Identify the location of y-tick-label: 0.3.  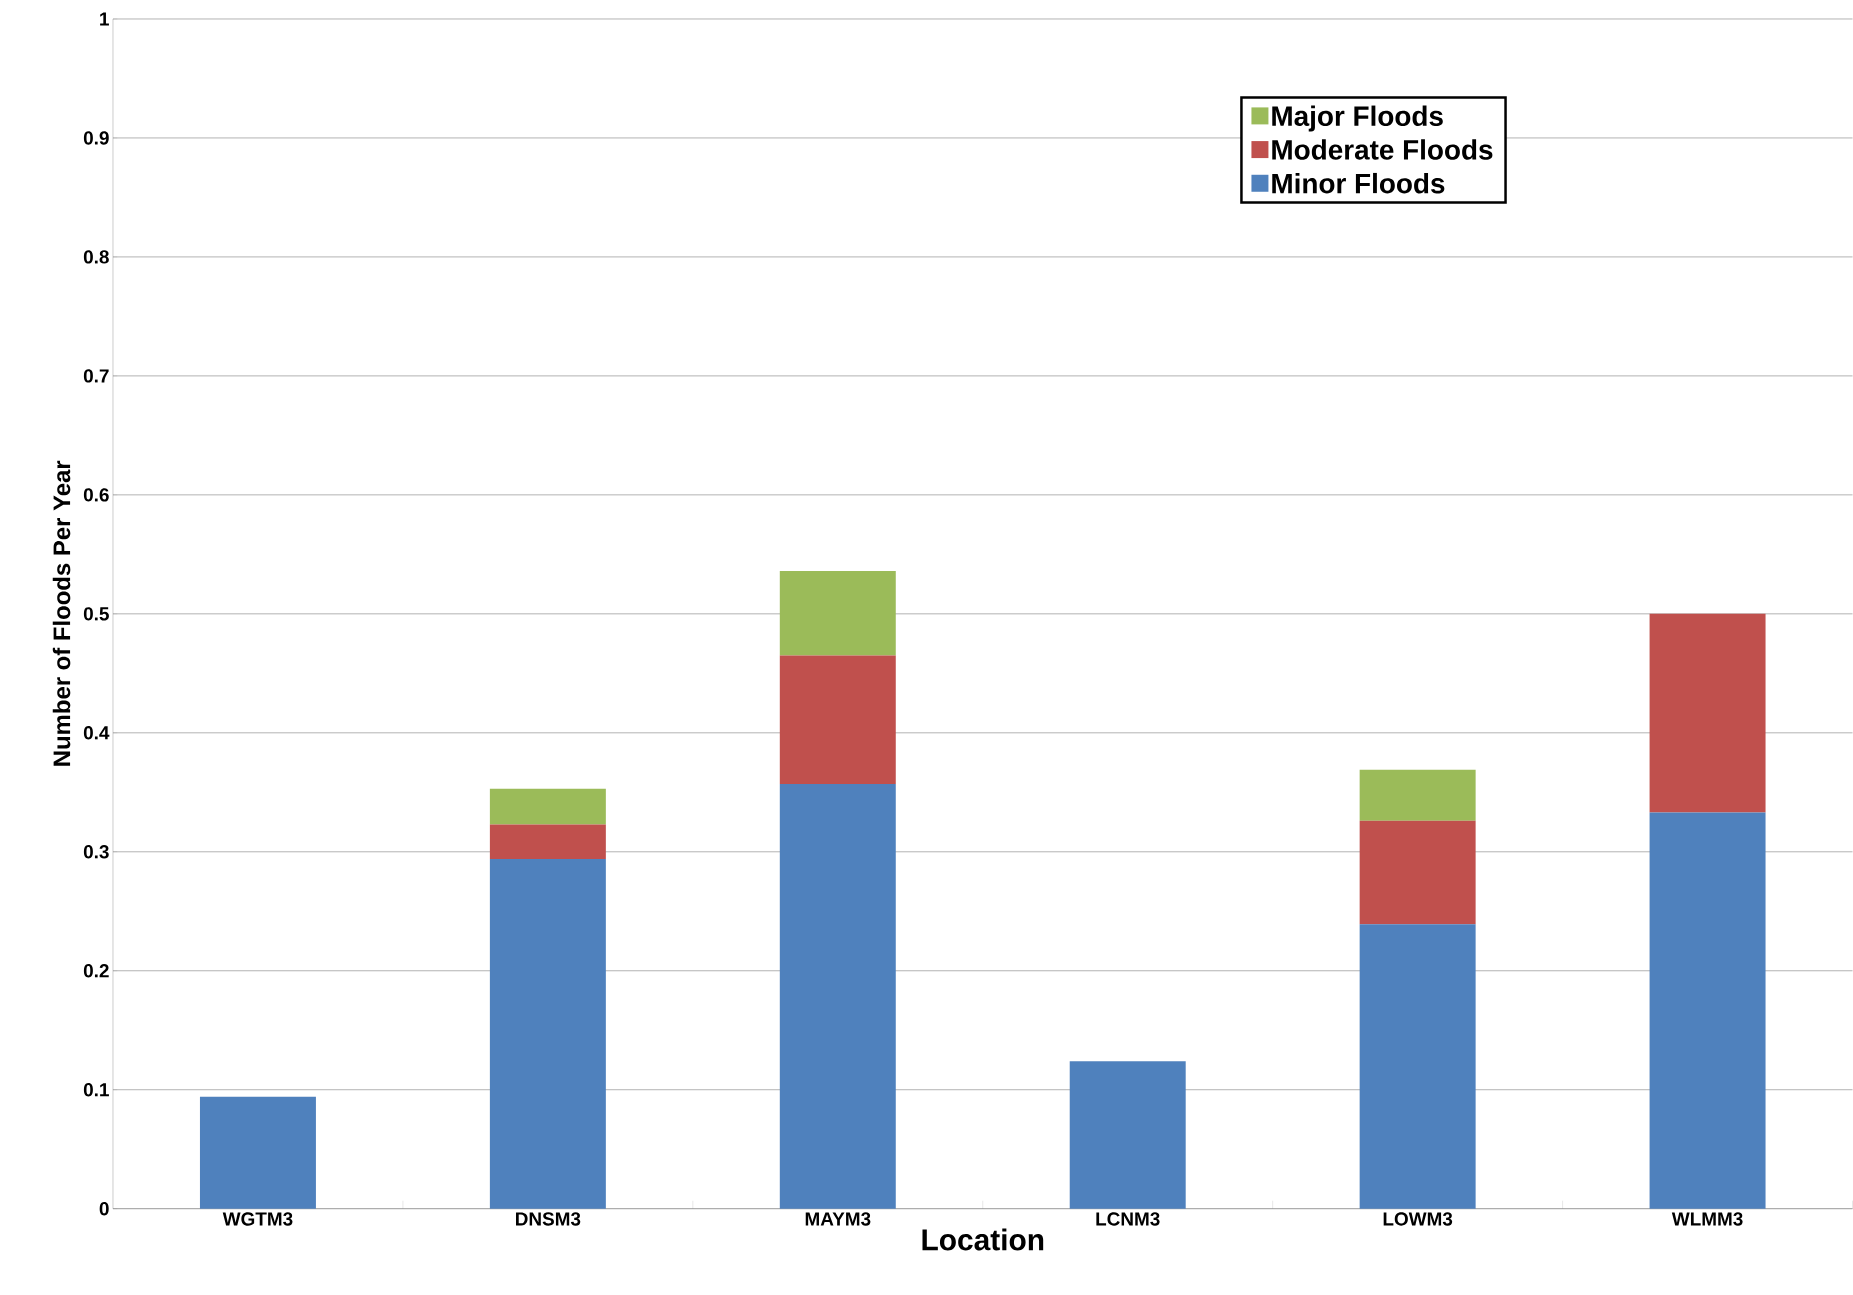
(96, 852).